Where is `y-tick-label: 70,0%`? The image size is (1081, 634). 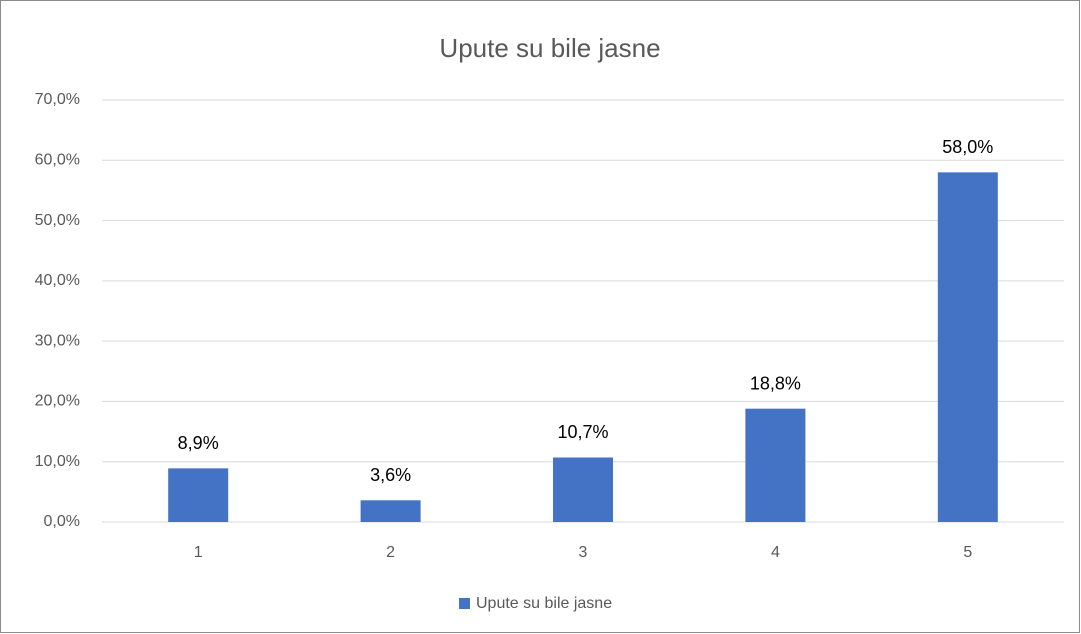
y-tick-label: 70,0% is located at coordinates (57, 99).